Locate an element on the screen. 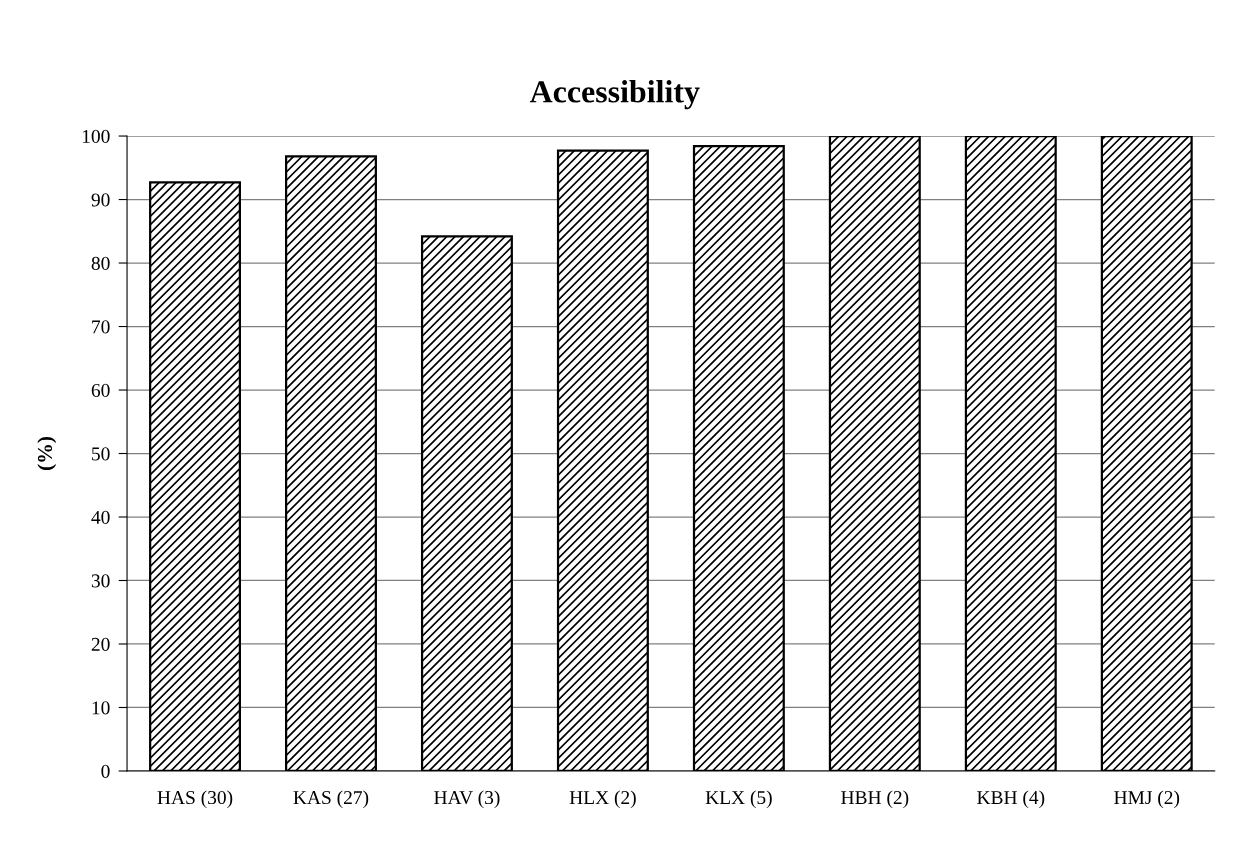 This screenshot has width=1237, height=845. x-tick-label: HLX (2) is located at coordinates (602, 799).